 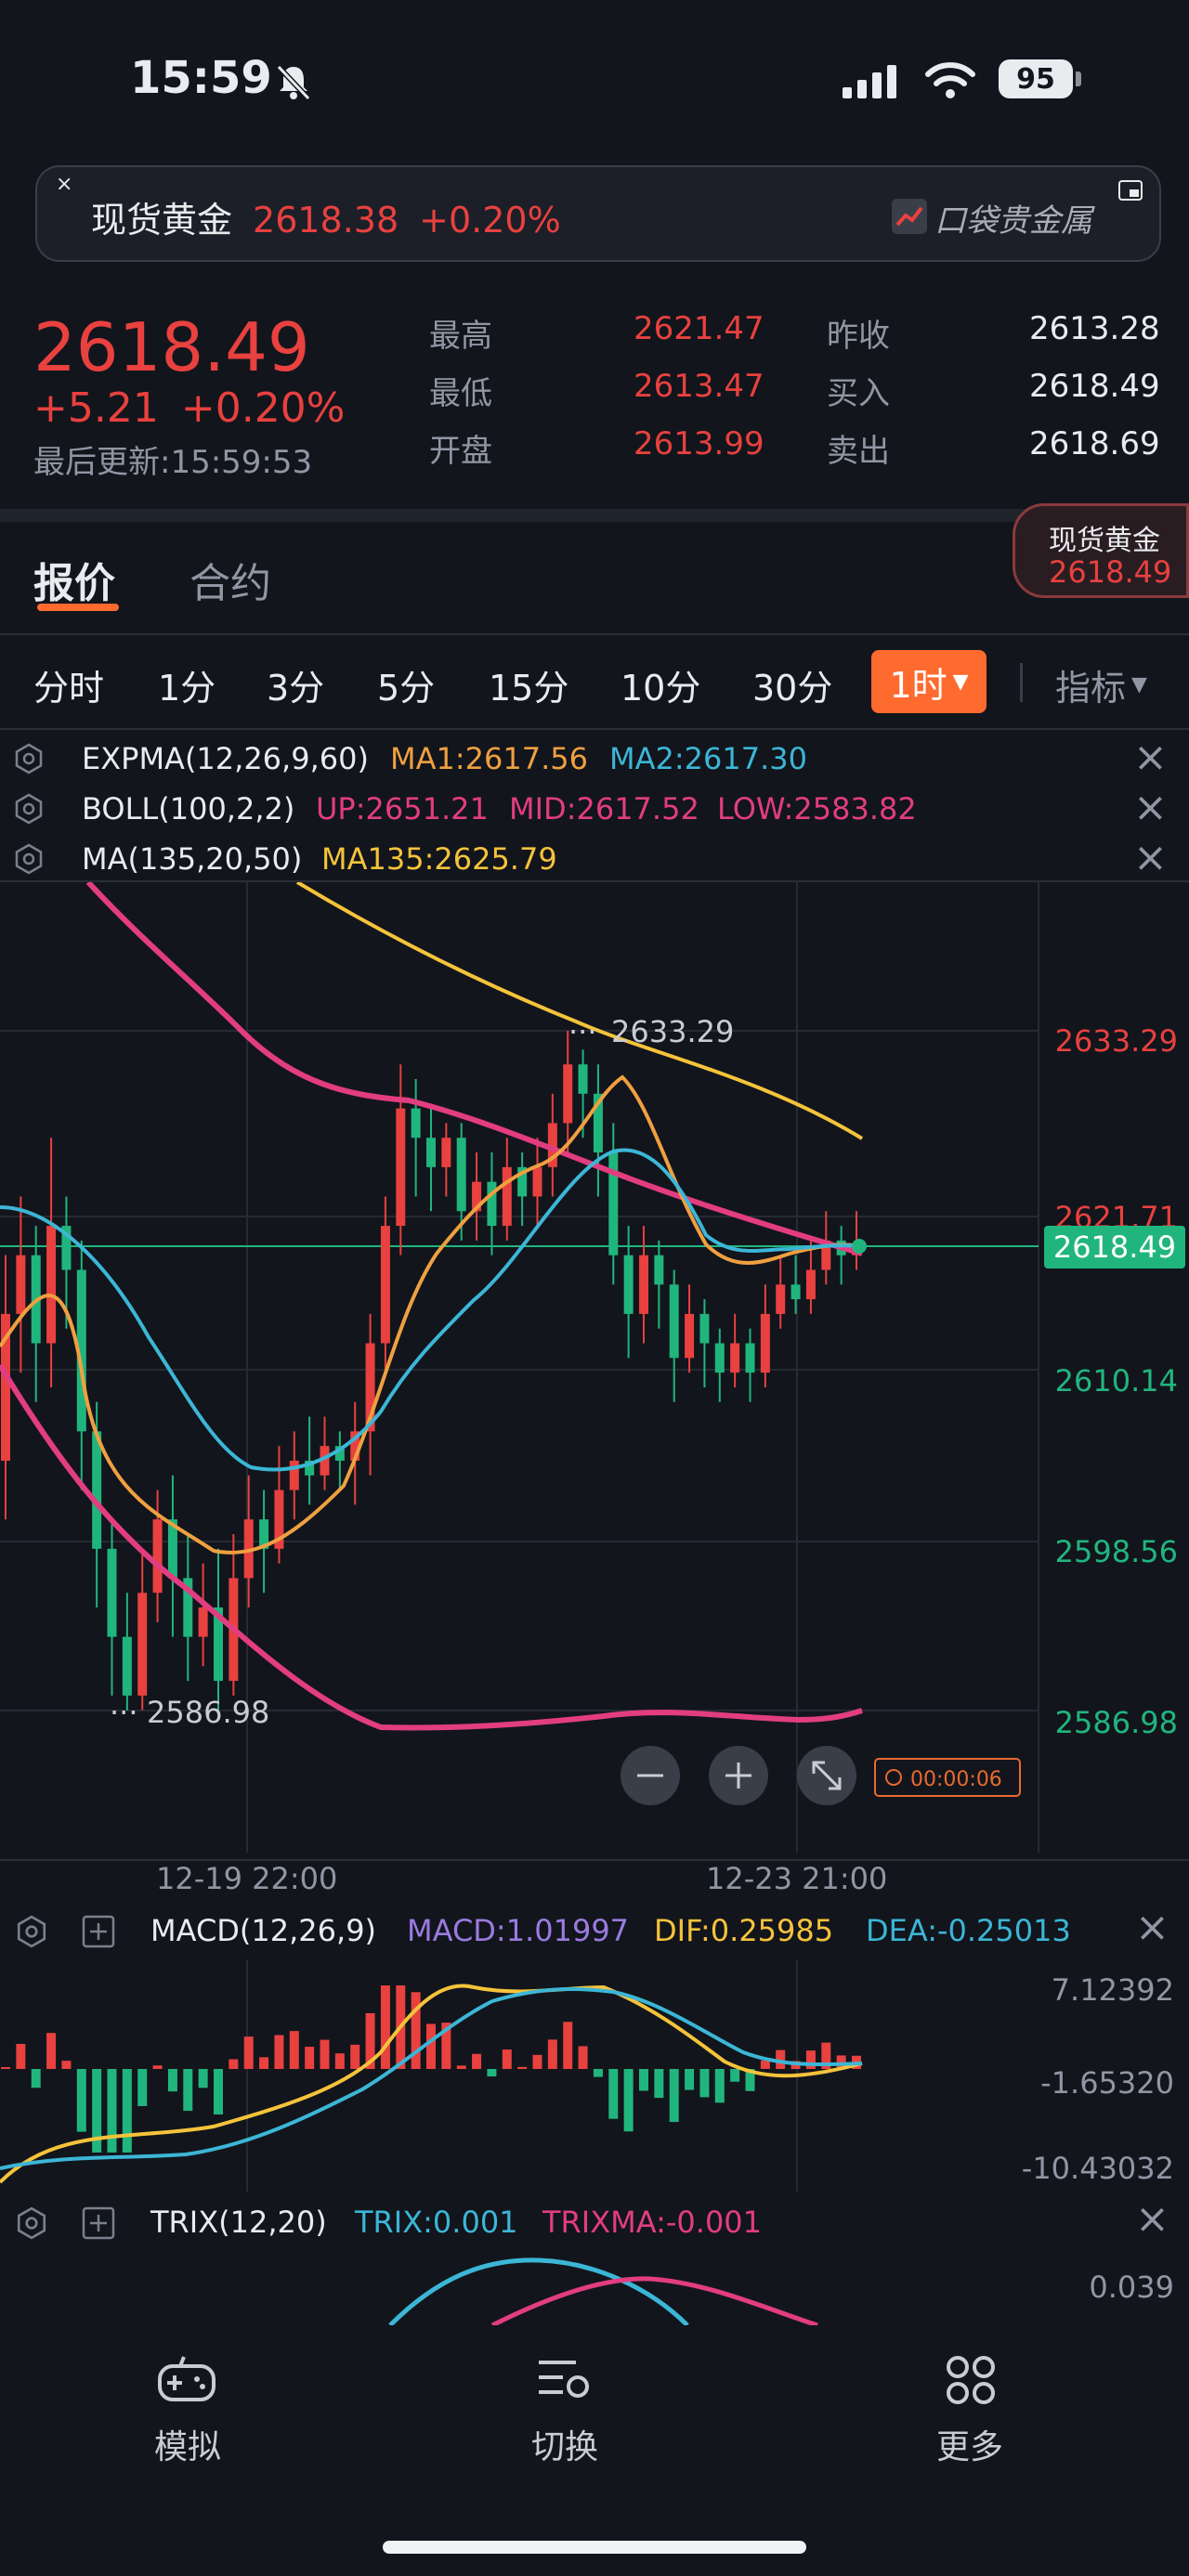 I want to click on indicator-menu-label: 指标, so click(x=1091, y=688).